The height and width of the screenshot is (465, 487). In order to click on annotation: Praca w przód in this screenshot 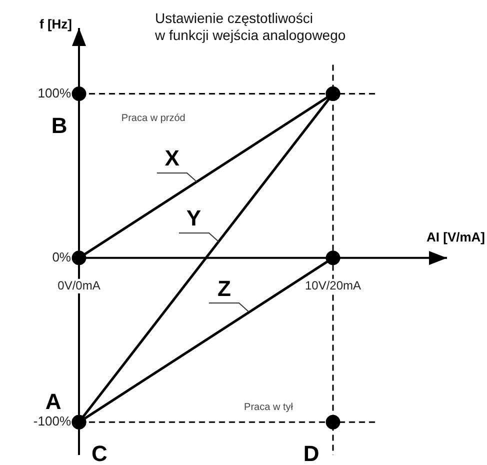, I will do `click(153, 118)`.